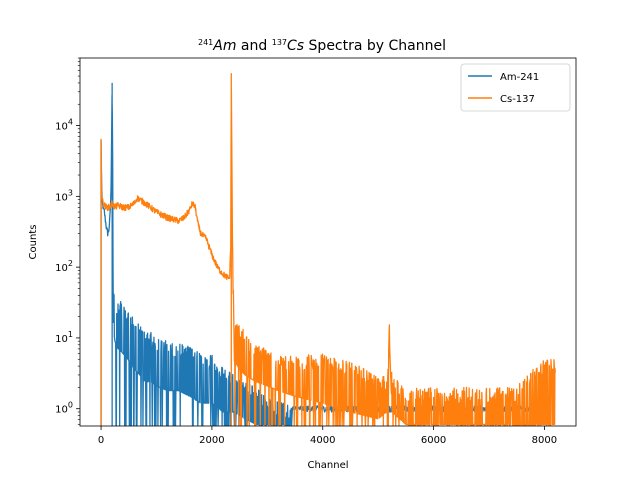  Describe the element at coordinates (375, 46) in the screenshot. I see `title-tail: Spectra by Channel` at that location.